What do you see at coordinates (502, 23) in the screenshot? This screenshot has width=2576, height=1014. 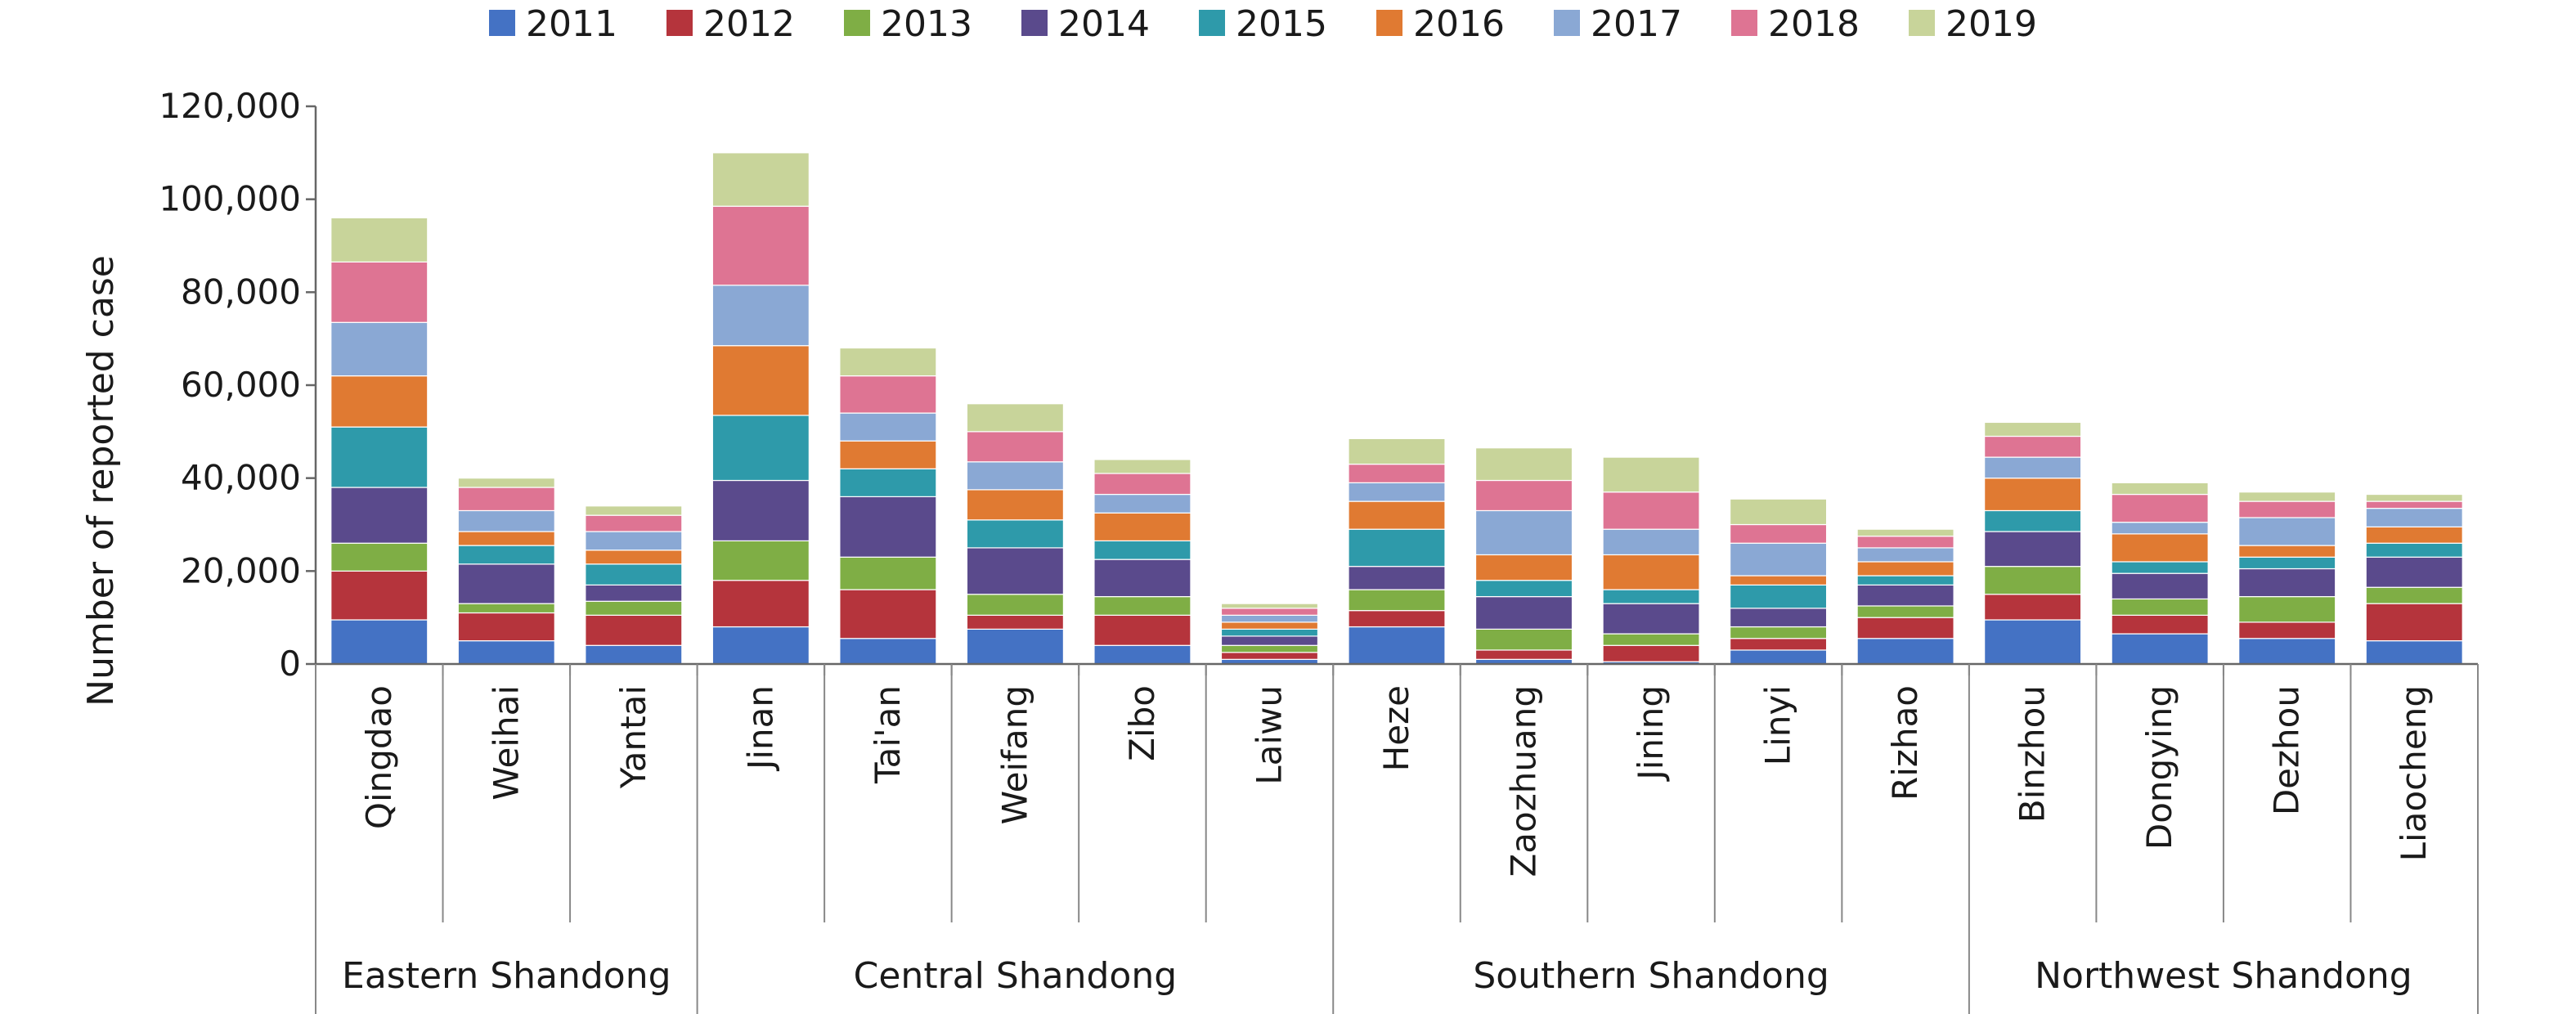 I see `legend-swatch-2011` at bounding box center [502, 23].